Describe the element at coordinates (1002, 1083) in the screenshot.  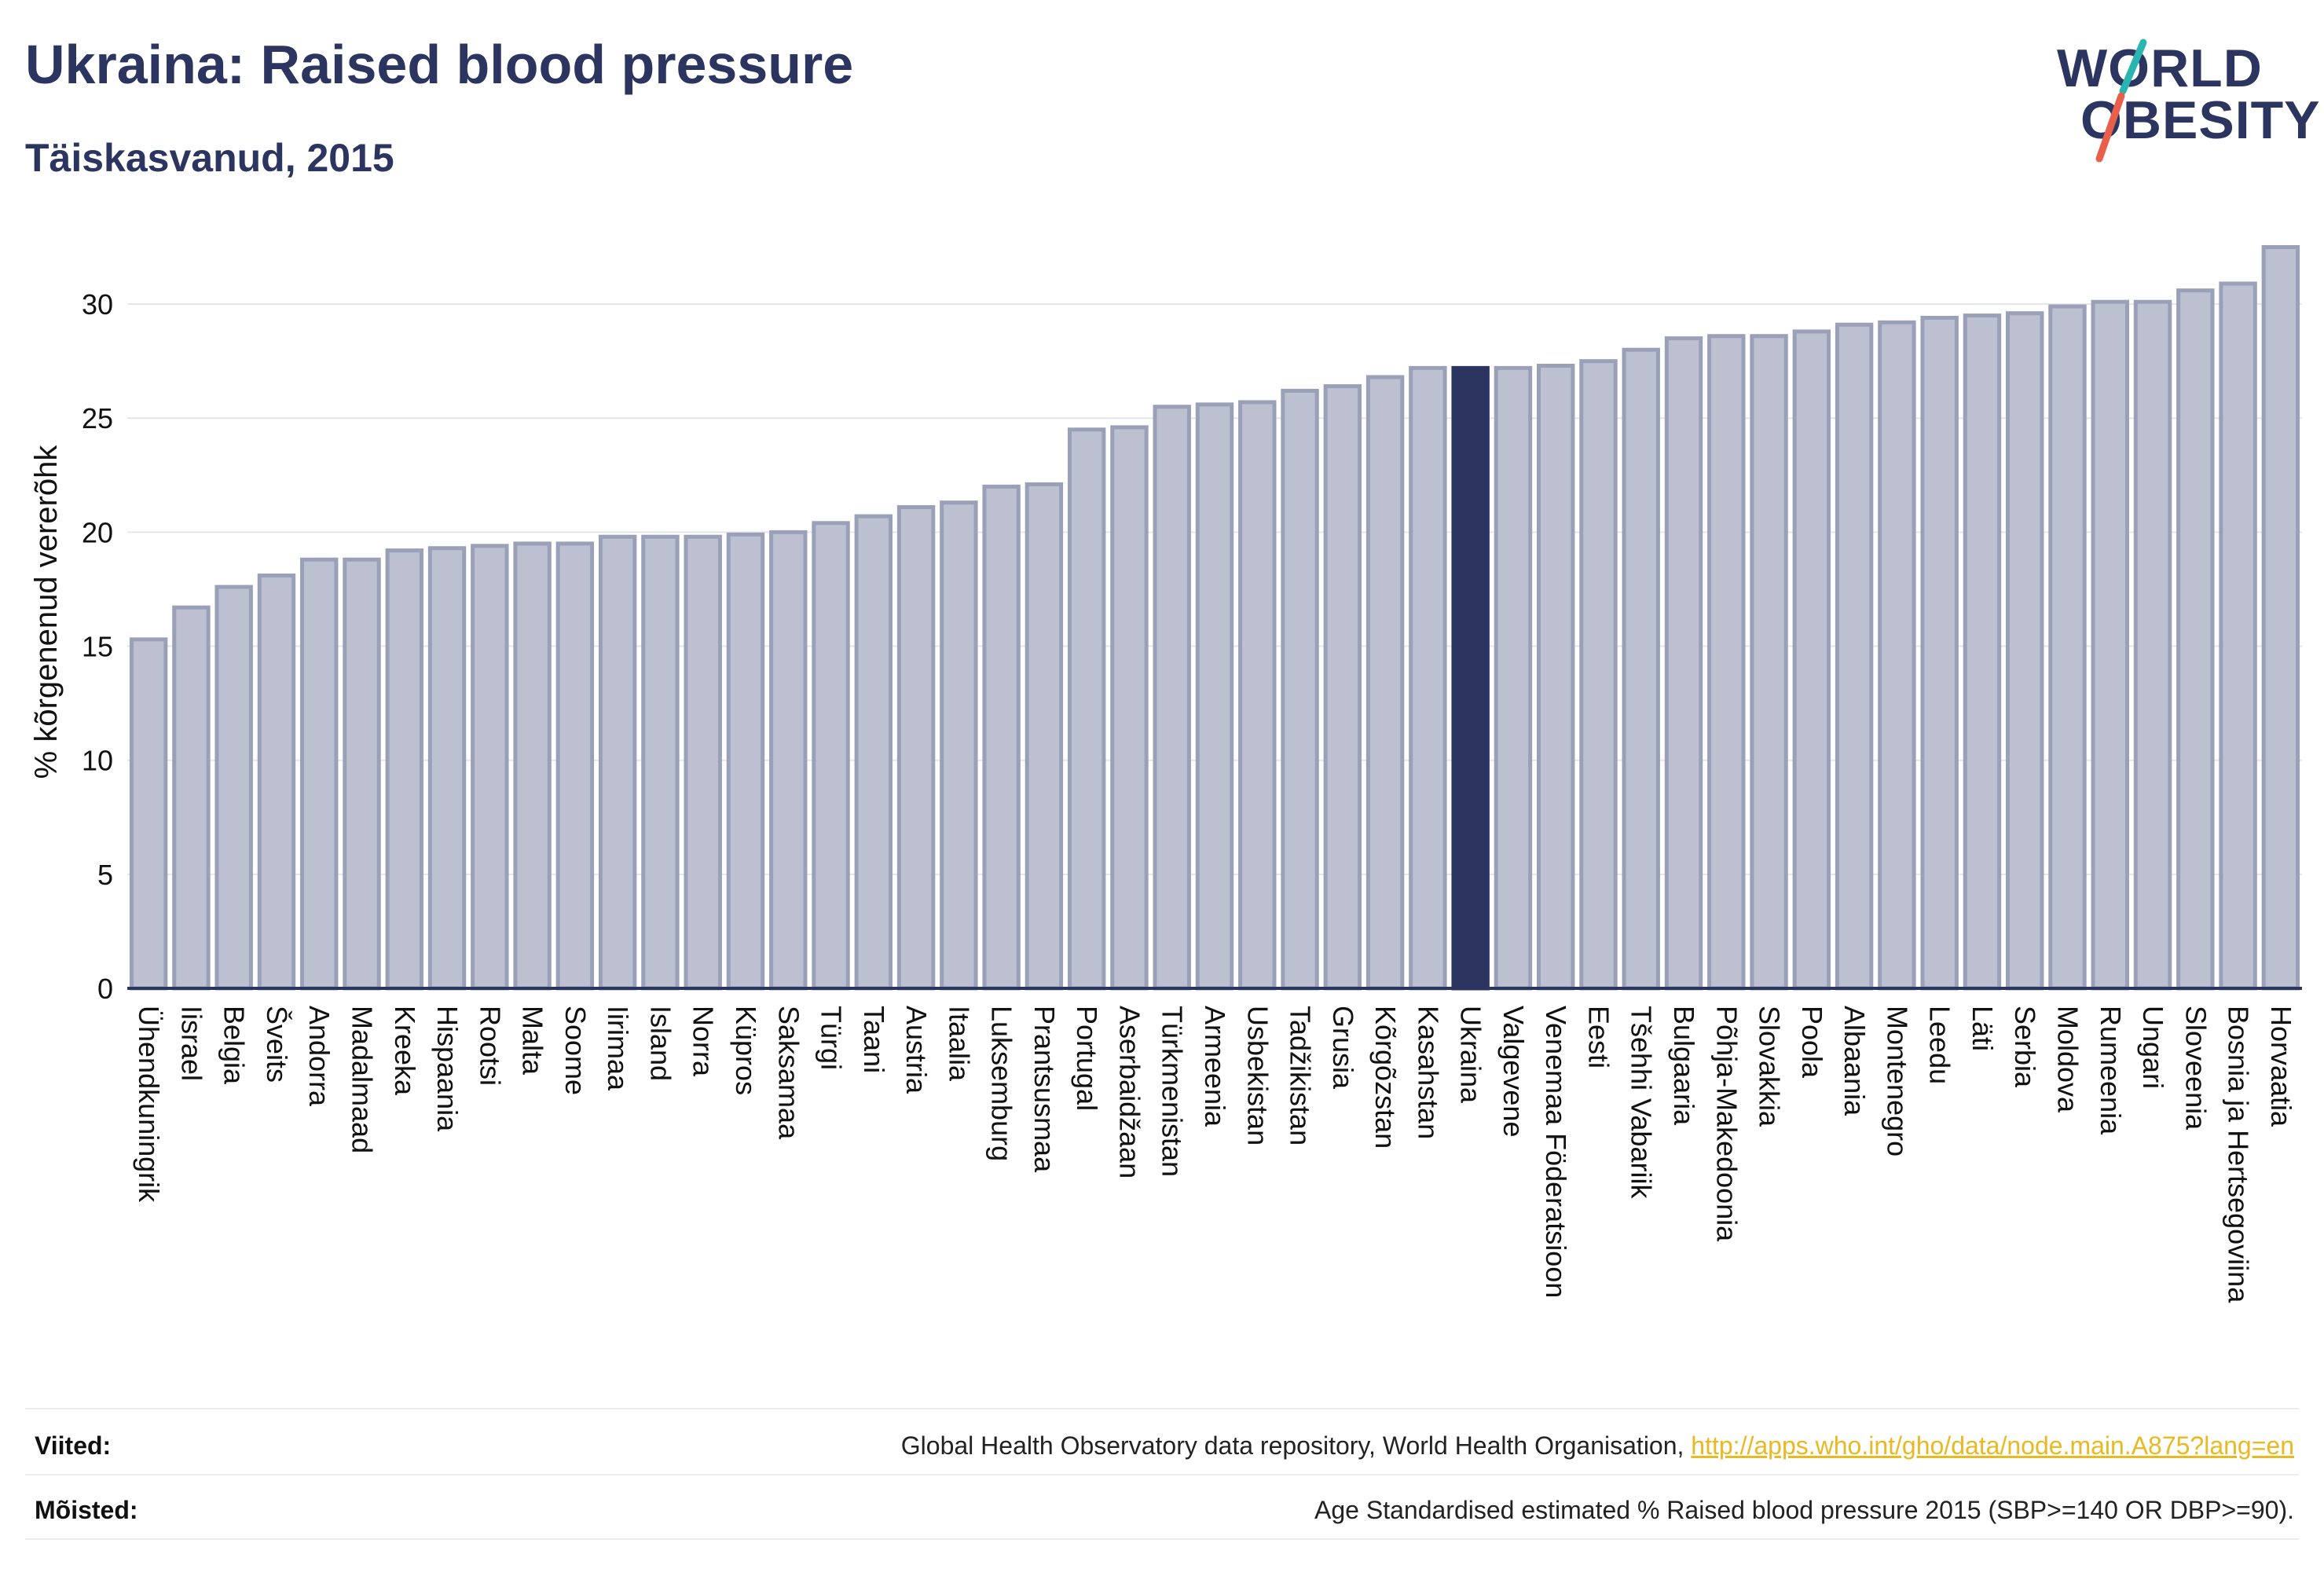
I see `x-tick-label: Luksemburg` at that location.